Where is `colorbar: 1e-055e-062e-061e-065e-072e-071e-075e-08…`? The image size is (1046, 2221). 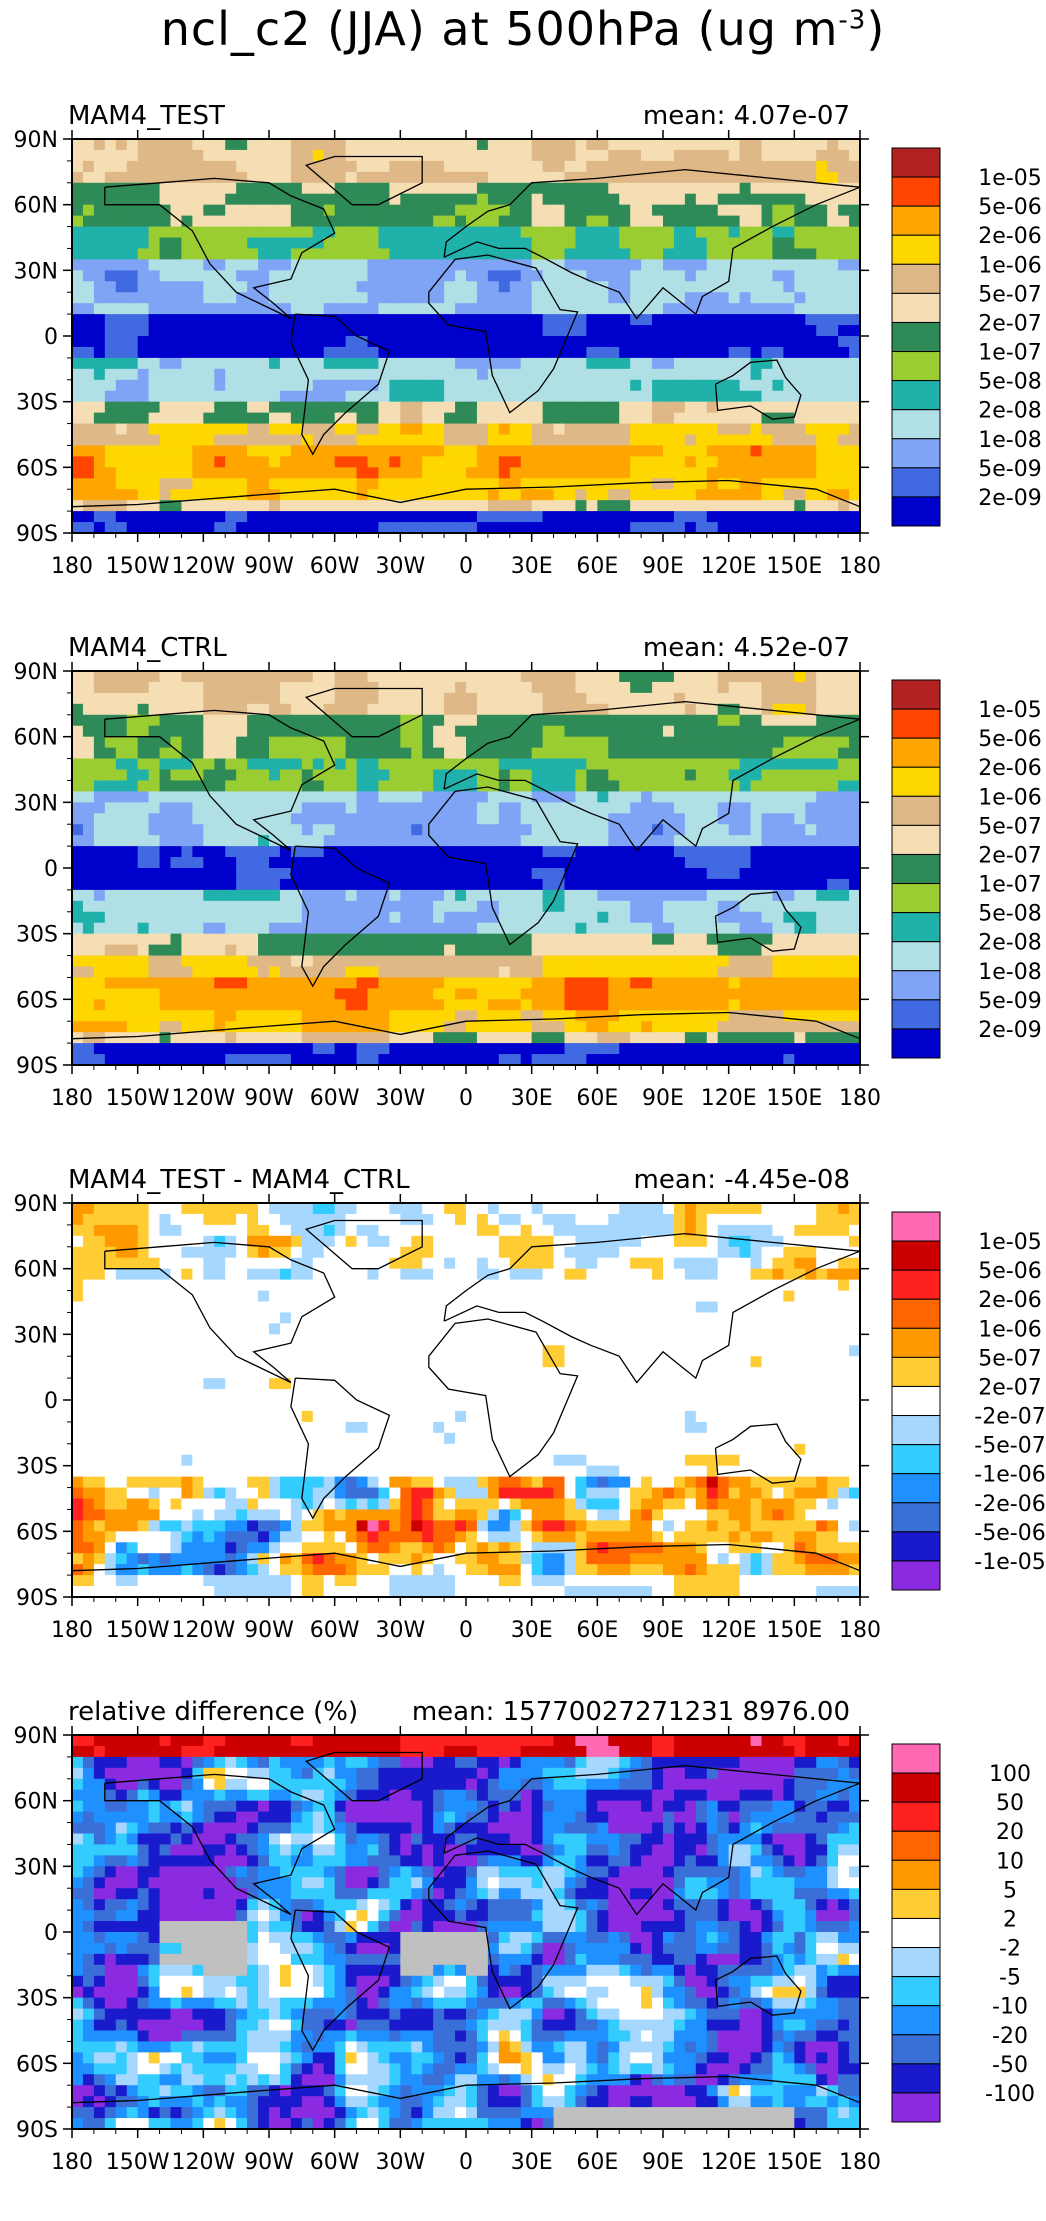
colorbar: 1e-055e-062e-061e-065e-072e-071e-075e-08… is located at coordinates (967, 337).